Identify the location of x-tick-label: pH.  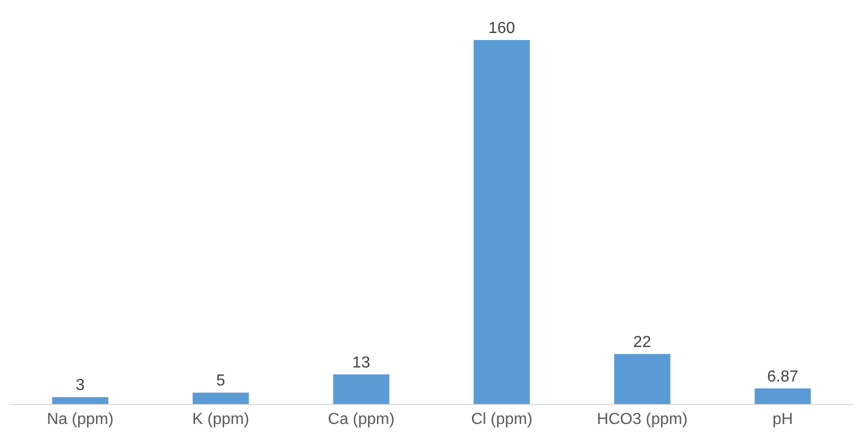
(782, 419).